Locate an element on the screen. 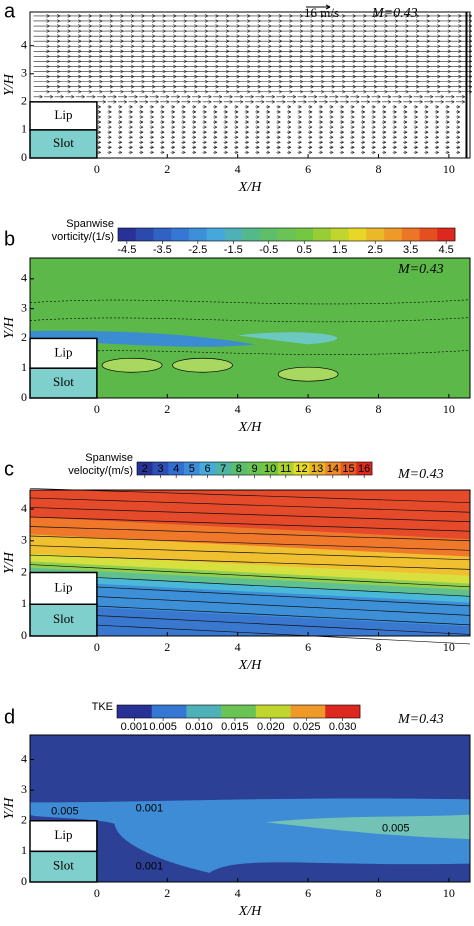  field is located at coordinates (250, 328).